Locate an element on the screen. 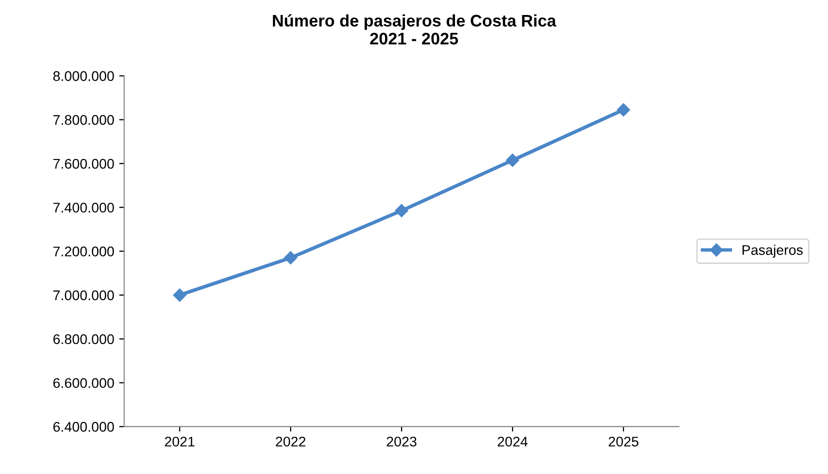 Image resolution: width=828 pixels, height=474 pixels. x-tick-label: 2025 is located at coordinates (623, 441).